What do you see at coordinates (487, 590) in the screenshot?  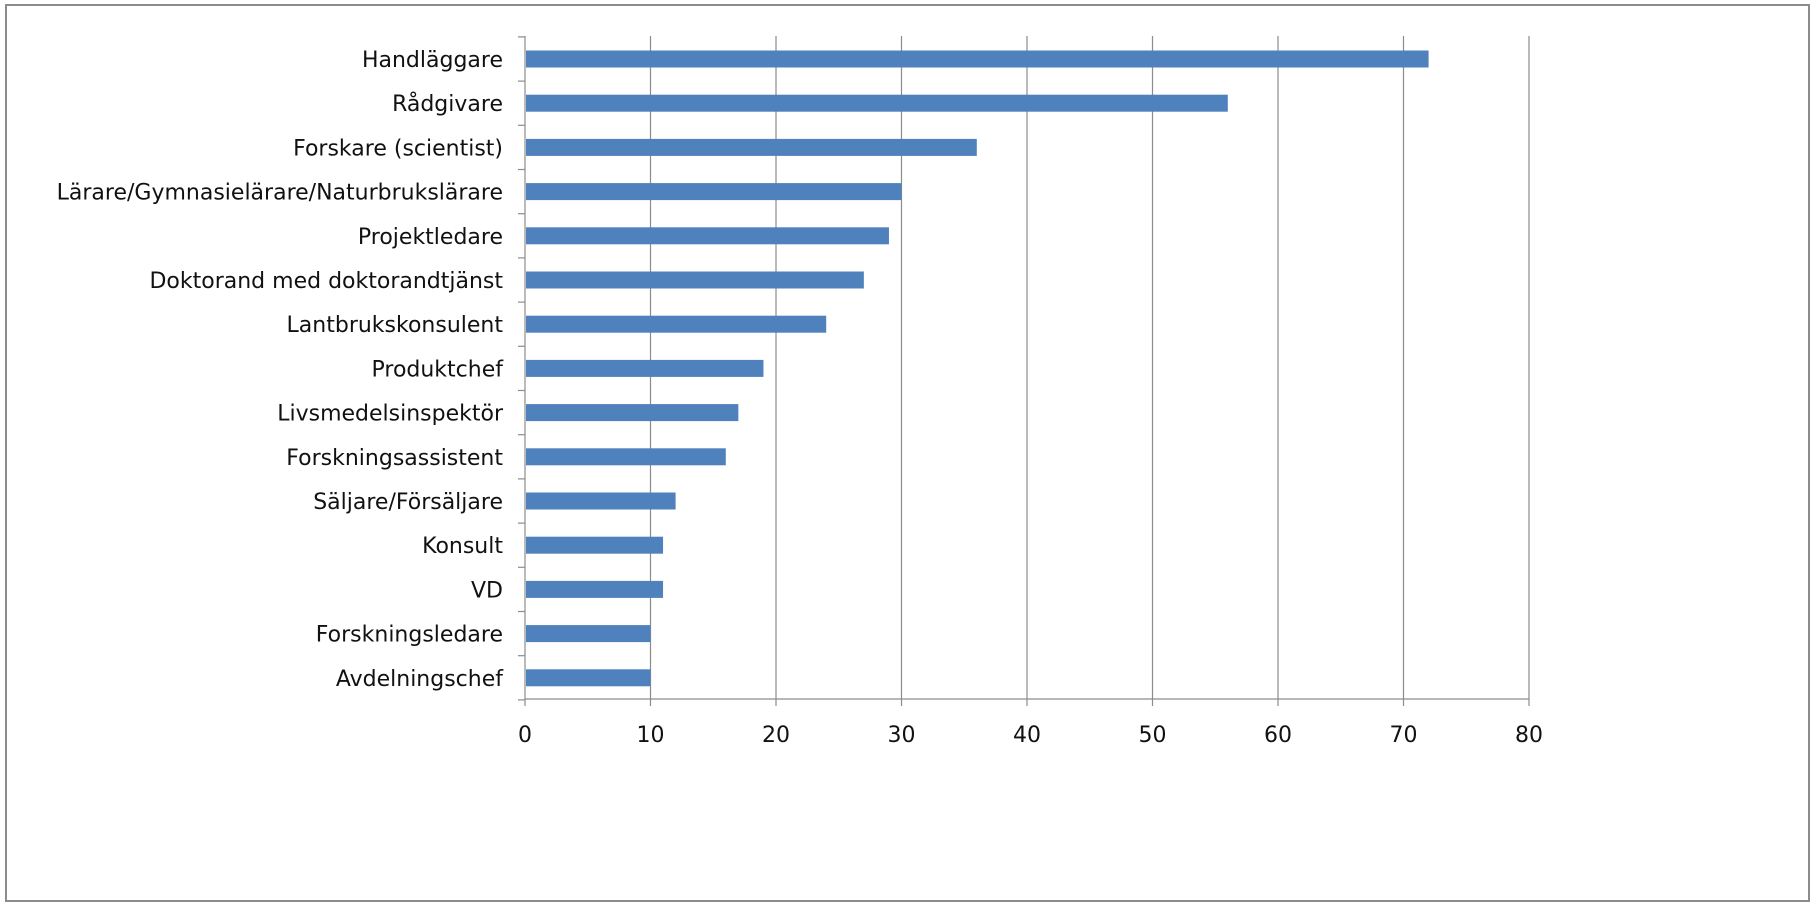 I see `category-label: VD` at bounding box center [487, 590].